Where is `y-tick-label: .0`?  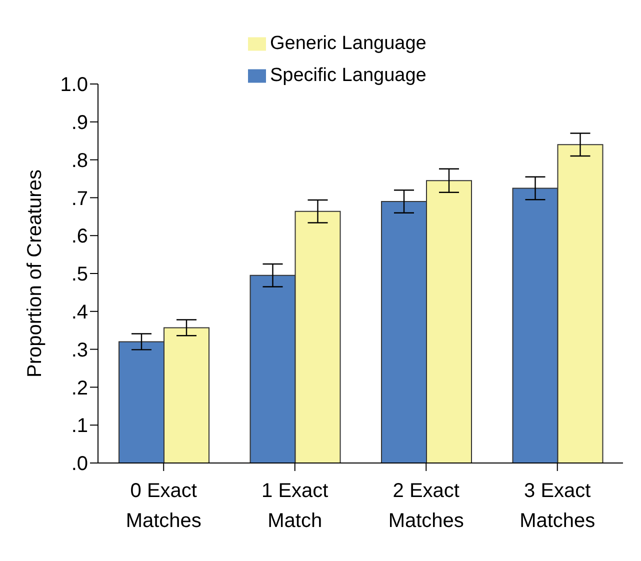 y-tick-label: .0 is located at coordinates (79, 464).